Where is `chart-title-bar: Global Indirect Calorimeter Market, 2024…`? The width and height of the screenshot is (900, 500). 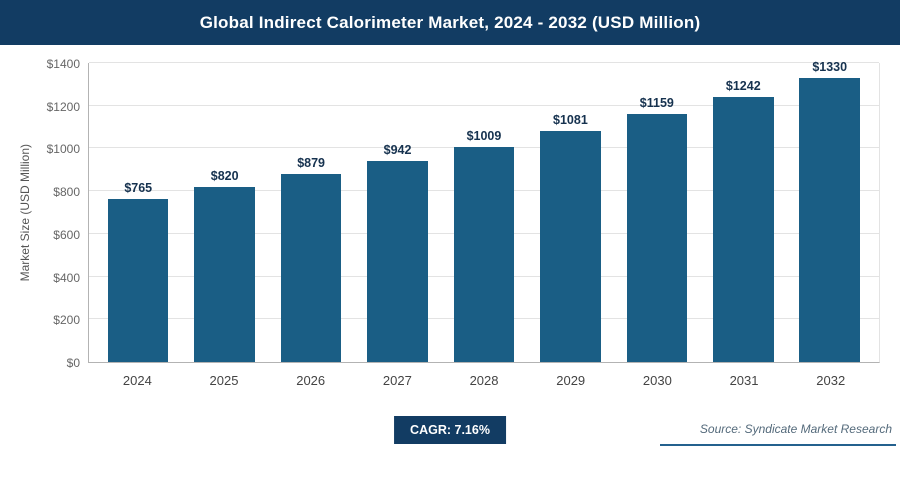
chart-title-bar: Global Indirect Calorimeter Market, 2024… is located at coordinates (450, 22).